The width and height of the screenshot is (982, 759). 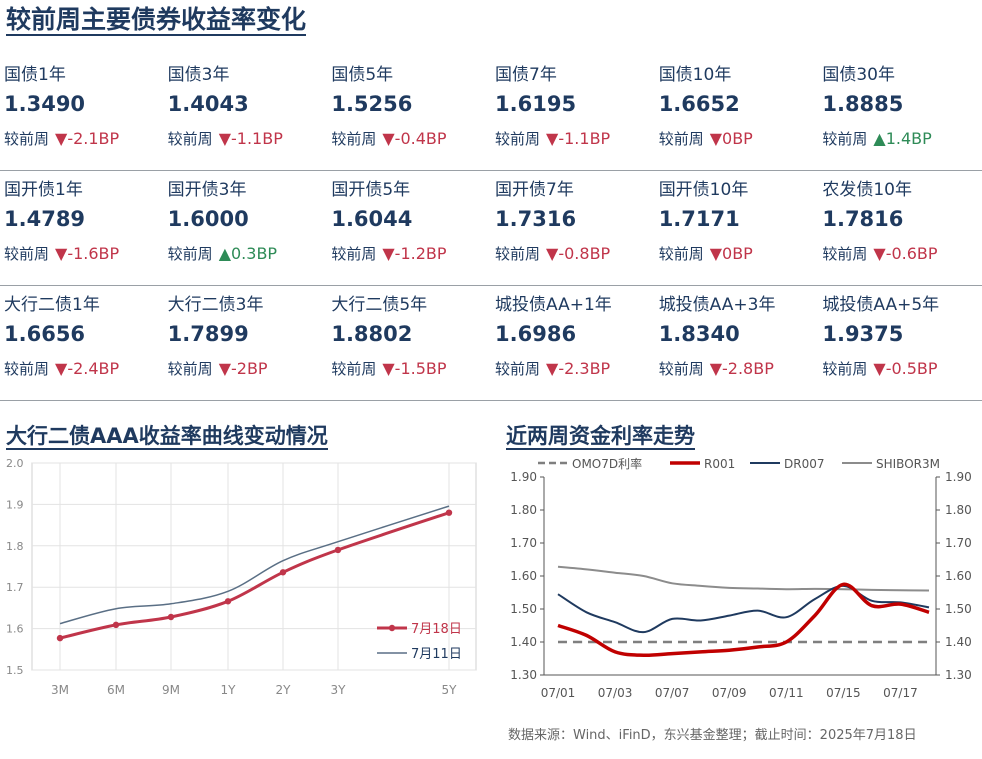 What do you see at coordinates (60, 690) in the screenshot?
I see `x-tick-label: 3M` at bounding box center [60, 690].